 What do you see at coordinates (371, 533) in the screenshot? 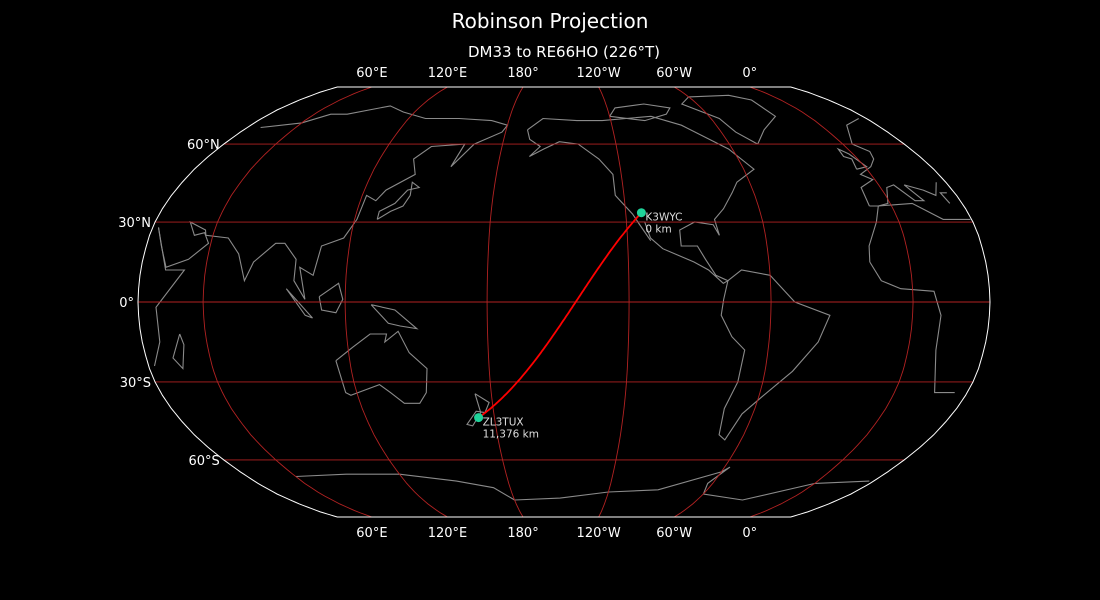
I see `longitude-label-bottom: 60°E` at bounding box center [371, 533].